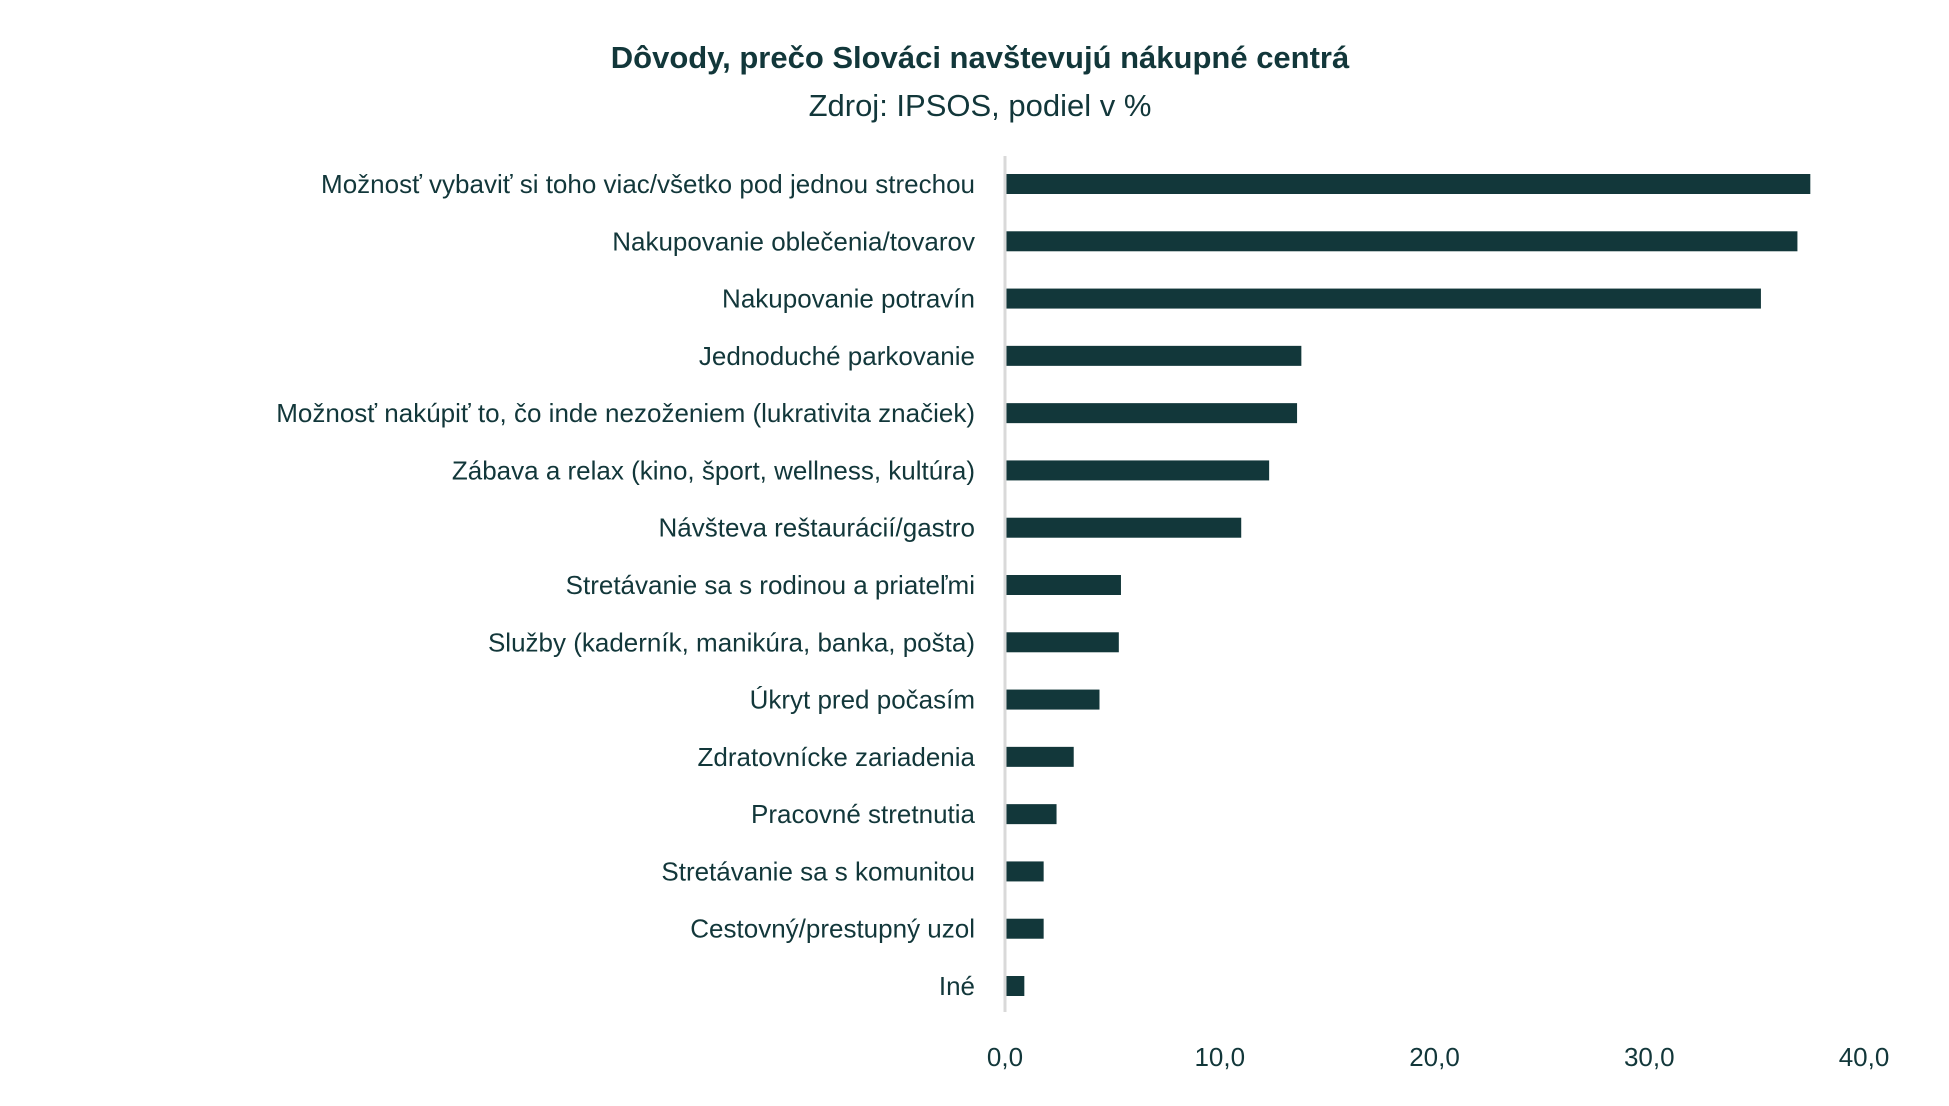 The height and width of the screenshot is (1106, 1949). Describe the element at coordinates (770, 585) in the screenshot. I see `category-label: Stretávanie sa s rodinou a priateľmi` at that location.